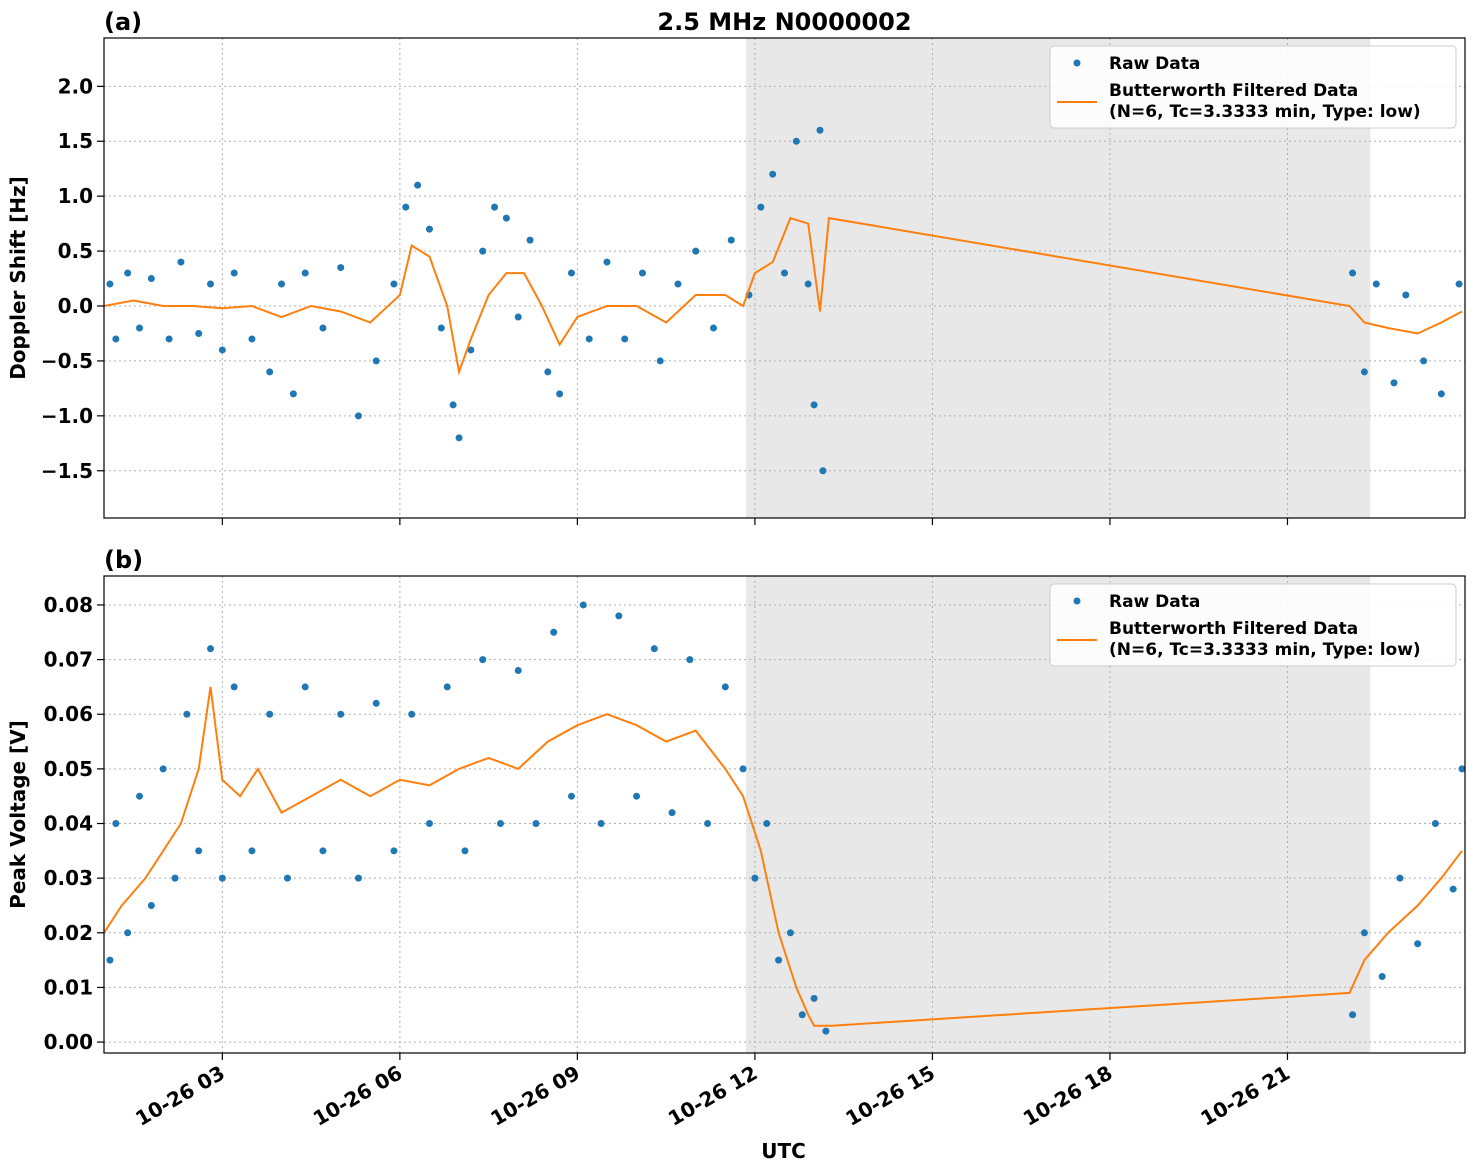  What do you see at coordinates (75, 251) in the screenshot?
I see `y-tick-label: 0.5` at bounding box center [75, 251].